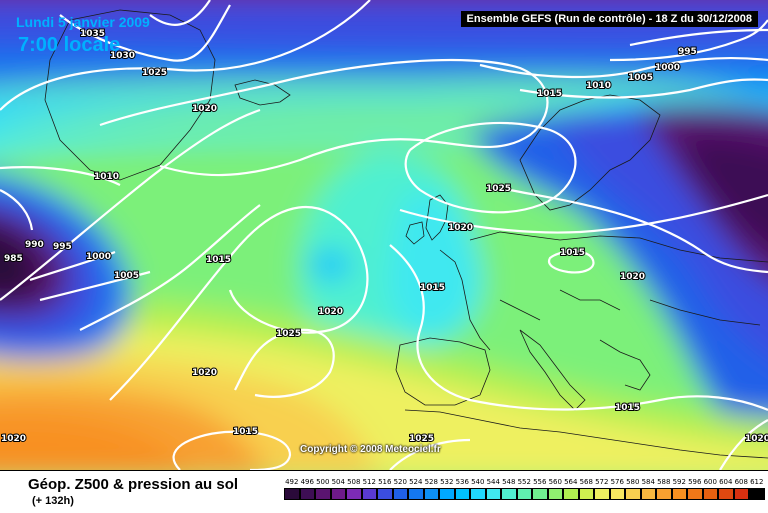 The image size is (768, 513). Describe the element at coordinates (695, 482) in the screenshot. I see `scale-tick-label: 596` at that location.